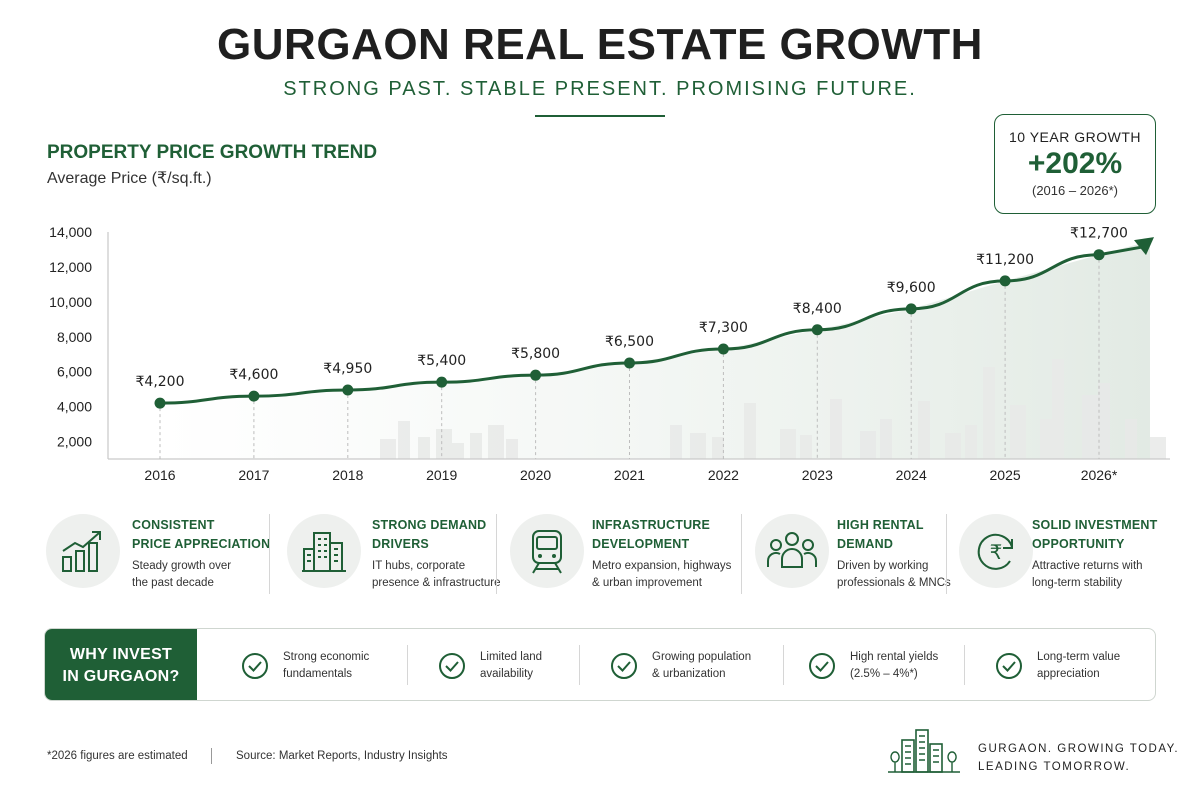 This screenshot has width=1200, height=800. I want to click on footnote: *2026 figures are estimated, so click(117, 756).